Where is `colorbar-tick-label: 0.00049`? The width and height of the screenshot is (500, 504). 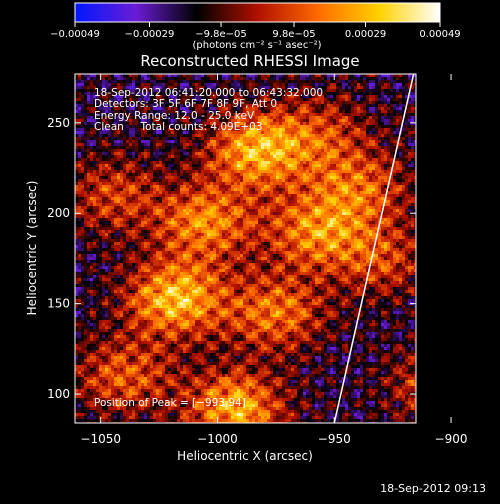 colorbar-tick-label: 0.00049 is located at coordinates (439, 34).